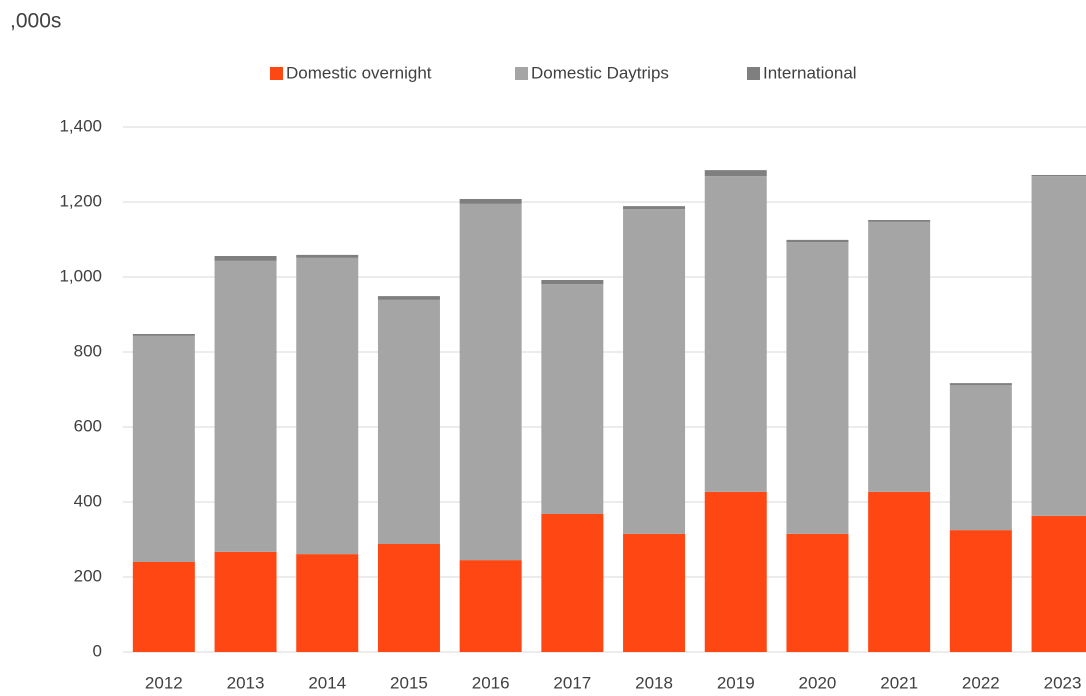 Image resolution: width=1086 pixels, height=696 pixels. I want to click on legend-label: Domestic Daytrips, so click(600, 72).